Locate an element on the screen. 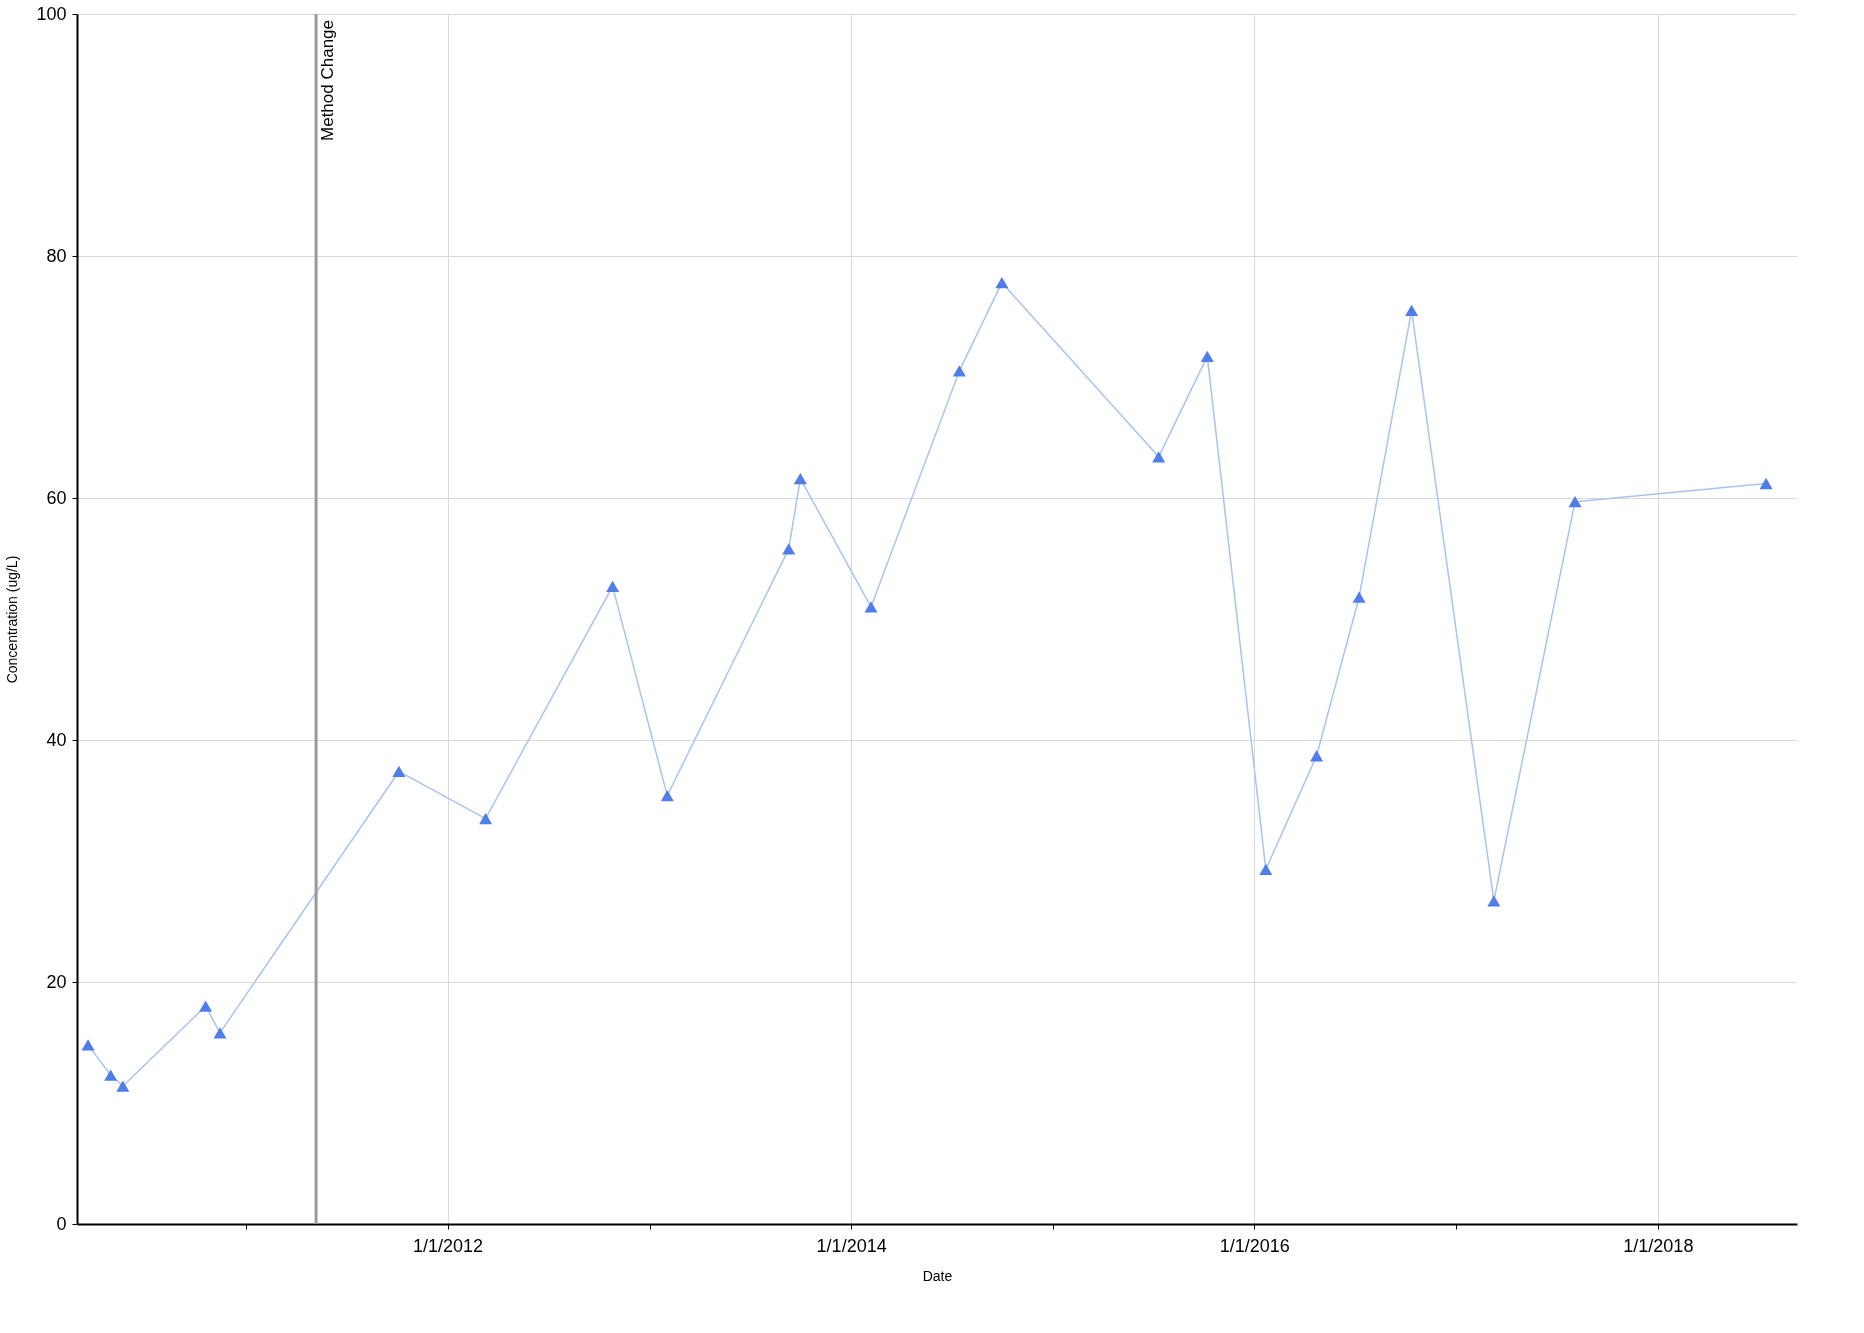 This screenshot has height=1333, width=1864. y-tick-label: 40 is located at coordinates (56, 739).